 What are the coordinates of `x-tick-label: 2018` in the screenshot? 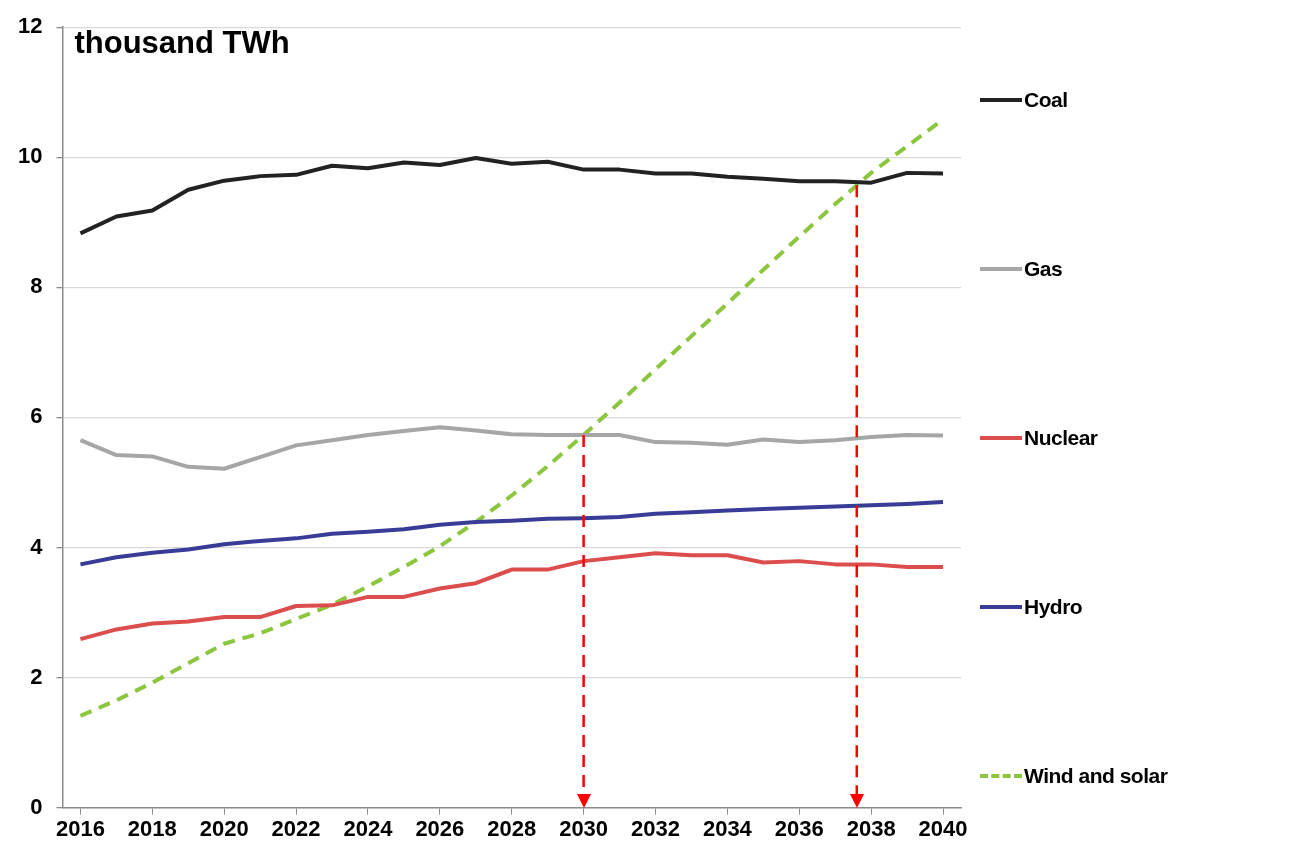 It's located at (152, 828).